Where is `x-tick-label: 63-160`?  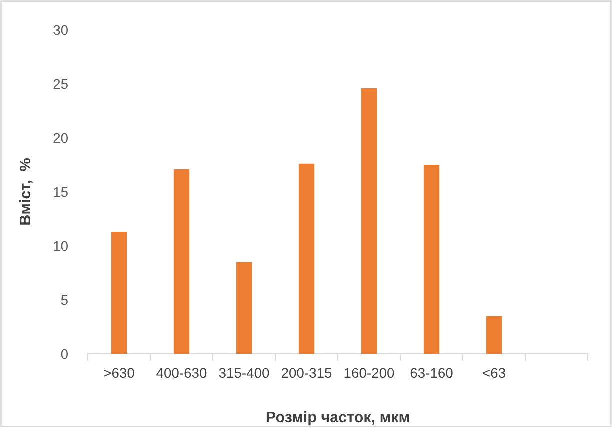
x-tick-label: 63-160 is located at coordinates (431, 373).